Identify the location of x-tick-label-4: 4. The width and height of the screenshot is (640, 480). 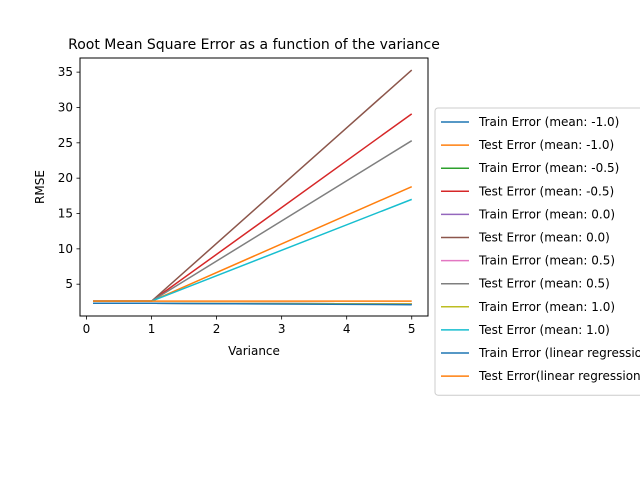
(347, 329).